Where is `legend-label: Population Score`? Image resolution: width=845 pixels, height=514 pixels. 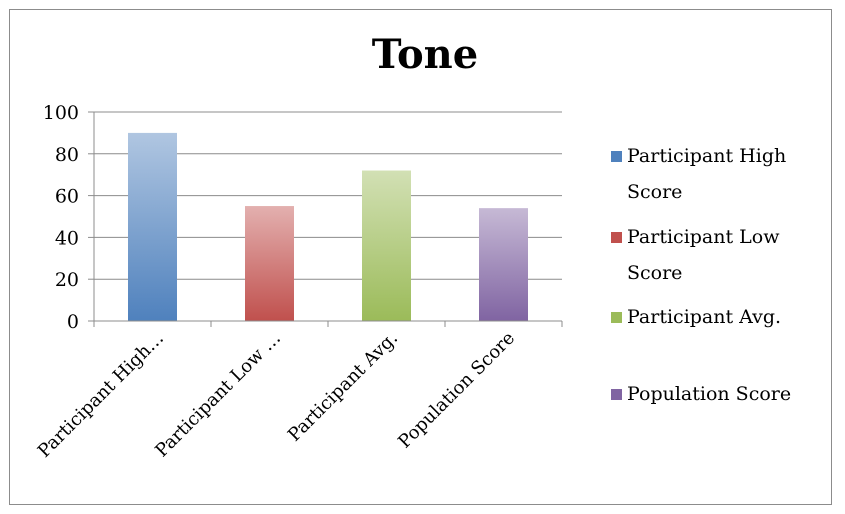
legend-label: Population Score is located at coordinates (709, 394).